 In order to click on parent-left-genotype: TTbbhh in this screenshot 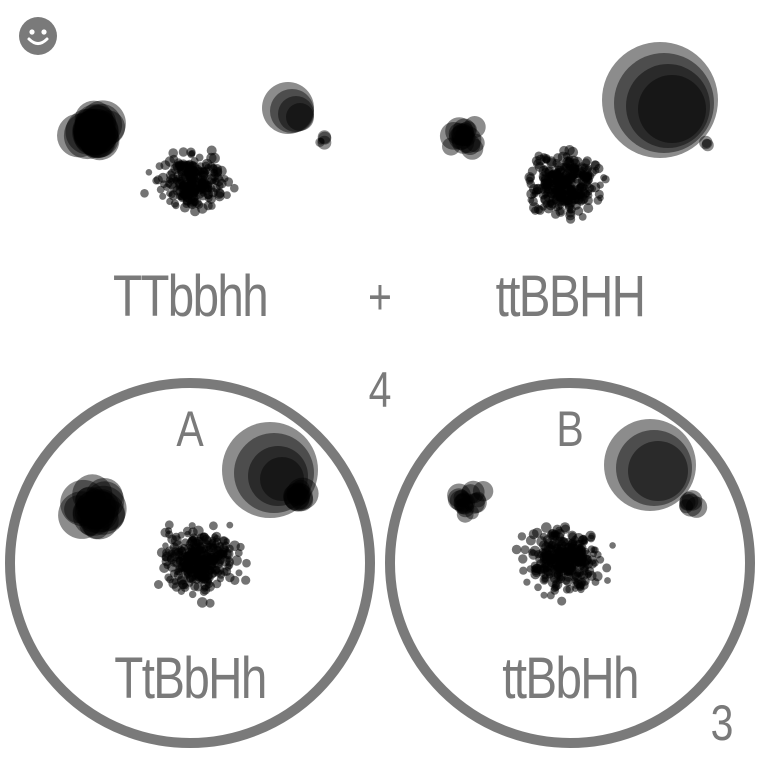, I will do `click(190, 296)`.